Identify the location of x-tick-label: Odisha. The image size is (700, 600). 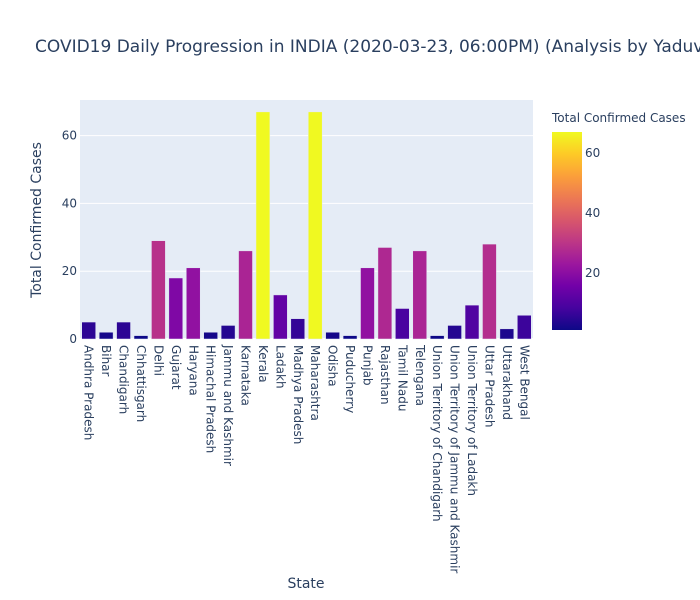
(333, 366).